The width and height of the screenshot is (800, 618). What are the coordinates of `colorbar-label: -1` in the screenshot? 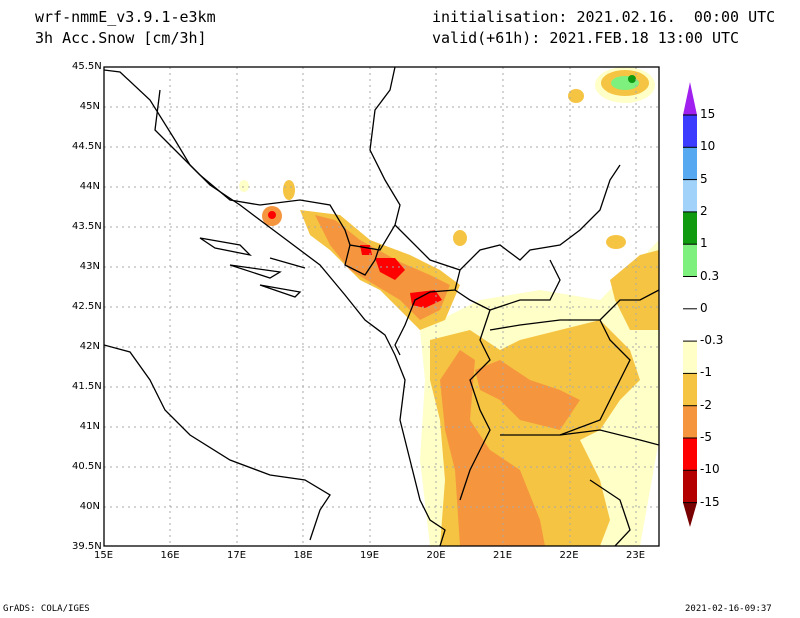 It's located at (706, 372).